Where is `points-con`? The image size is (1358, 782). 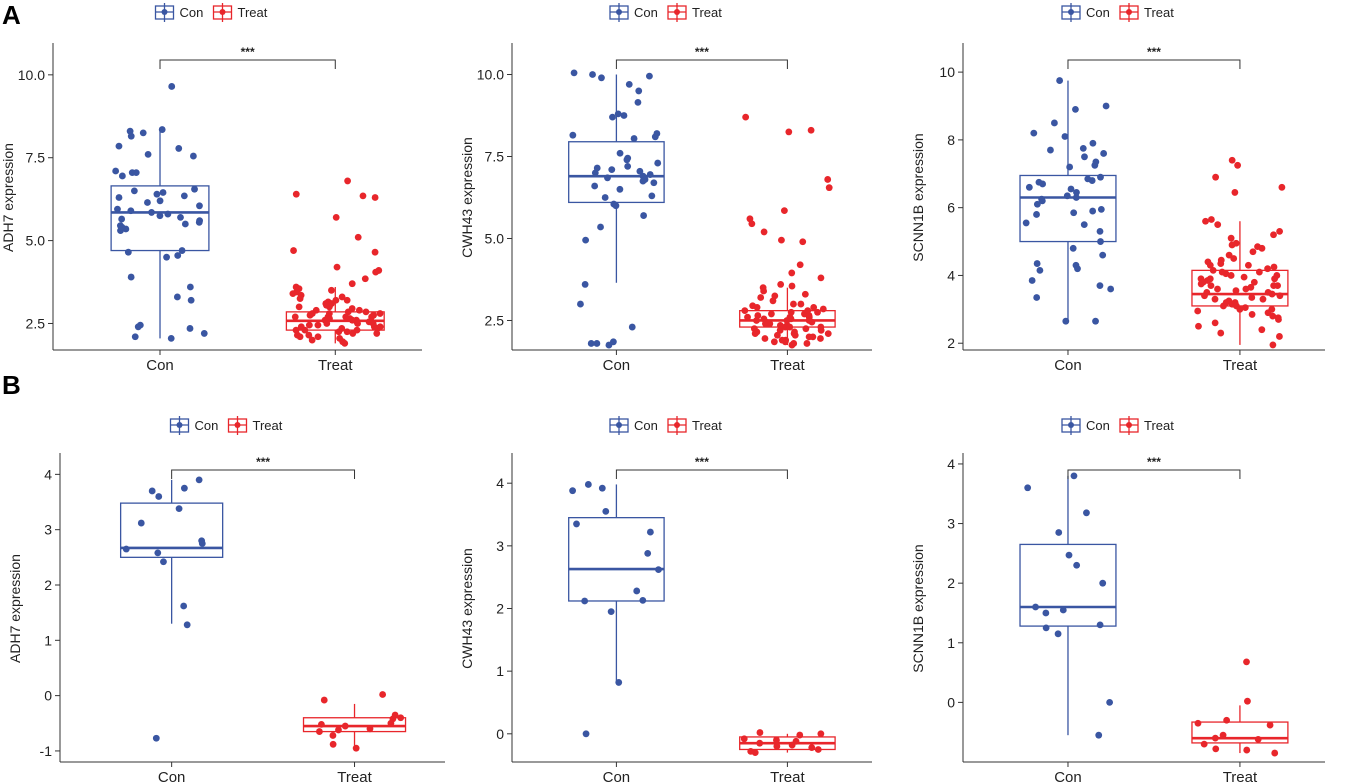
points-con is located at coordinates (615, 209).